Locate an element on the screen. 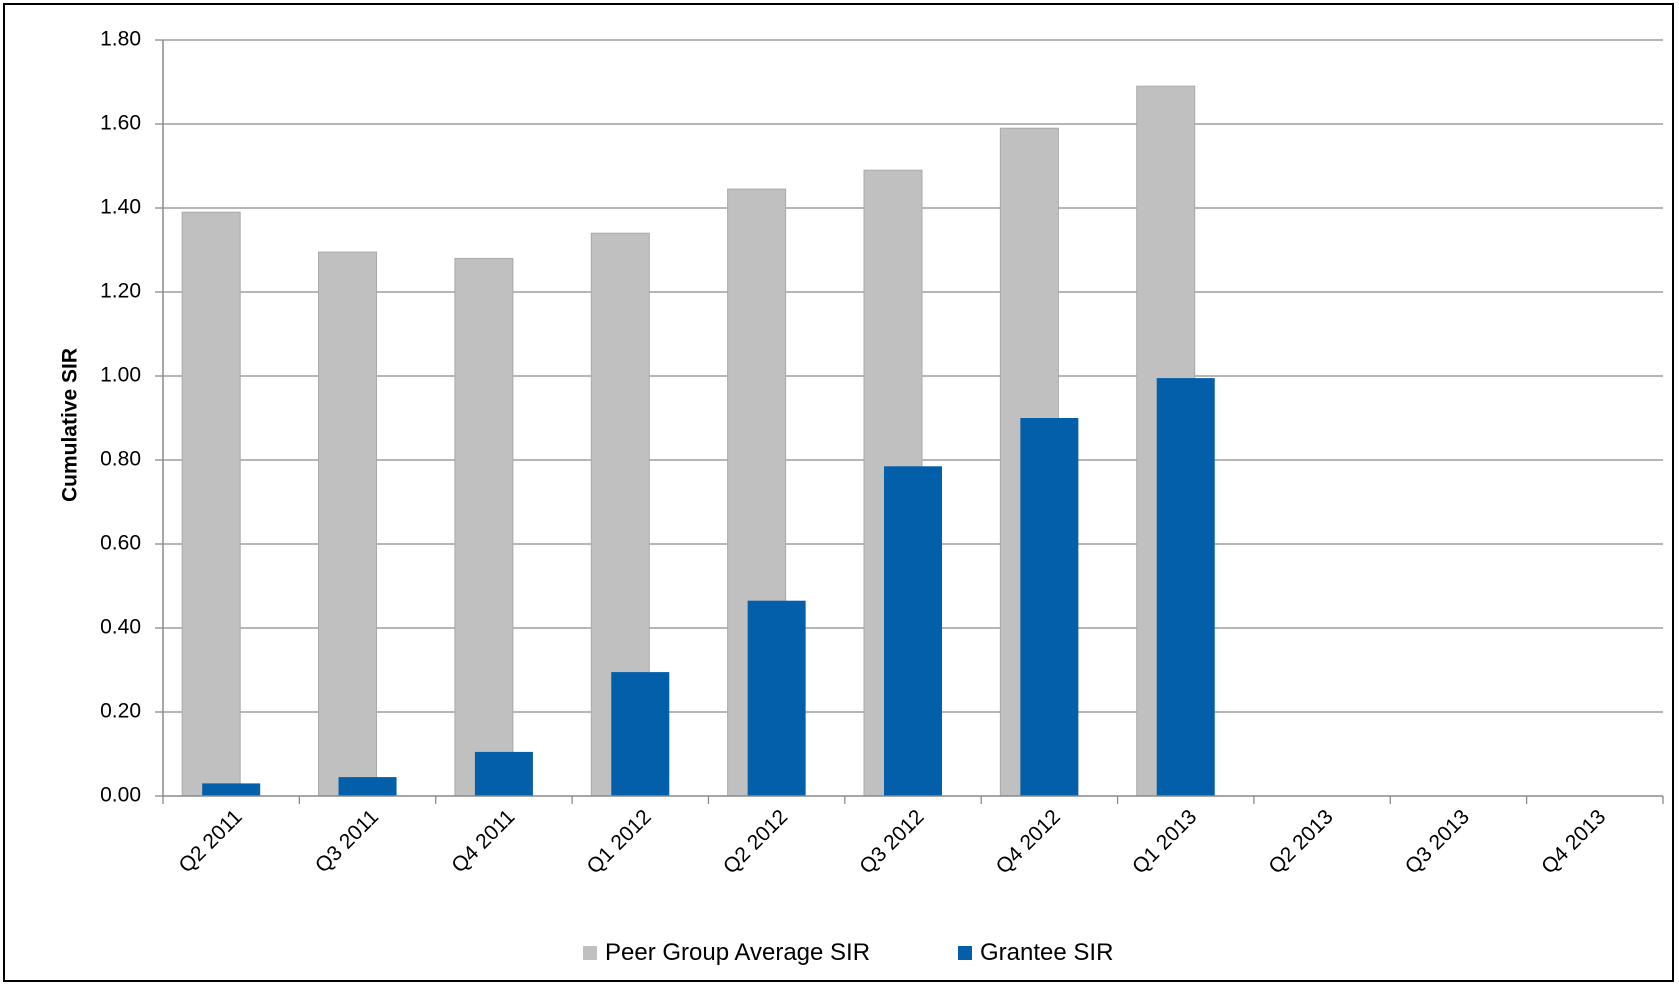  x-tick-label: Q1 2013 is located at coordinates (1164, 841).